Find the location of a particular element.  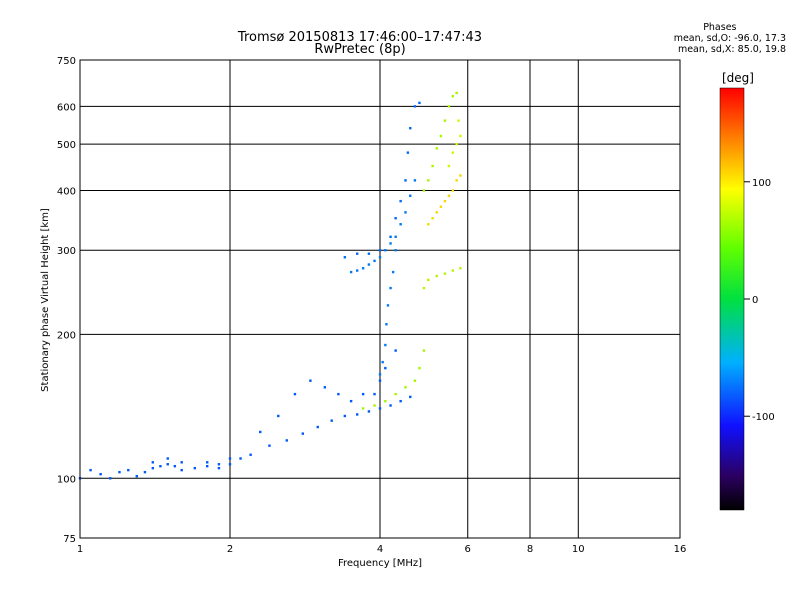

colorbar is located at coordinates (732, 299).